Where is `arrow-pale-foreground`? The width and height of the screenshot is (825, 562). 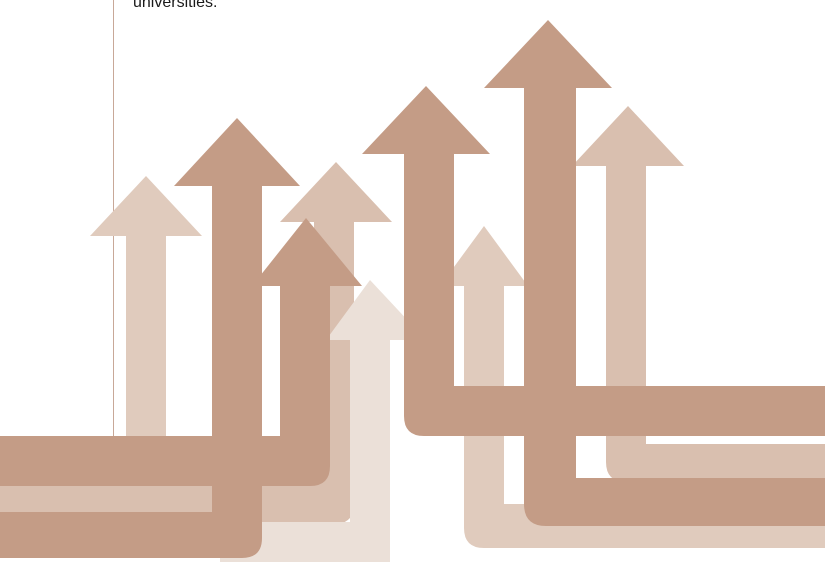
arrow-pale-foreground is located at coordinates (323, 421).